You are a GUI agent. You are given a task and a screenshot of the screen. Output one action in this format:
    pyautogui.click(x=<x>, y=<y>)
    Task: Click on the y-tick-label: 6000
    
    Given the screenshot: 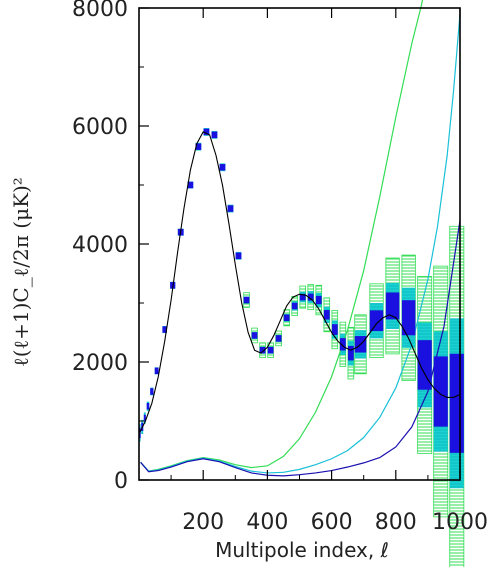 What is the action you would take?
    pyautogui.click(x=100, y=127)
    